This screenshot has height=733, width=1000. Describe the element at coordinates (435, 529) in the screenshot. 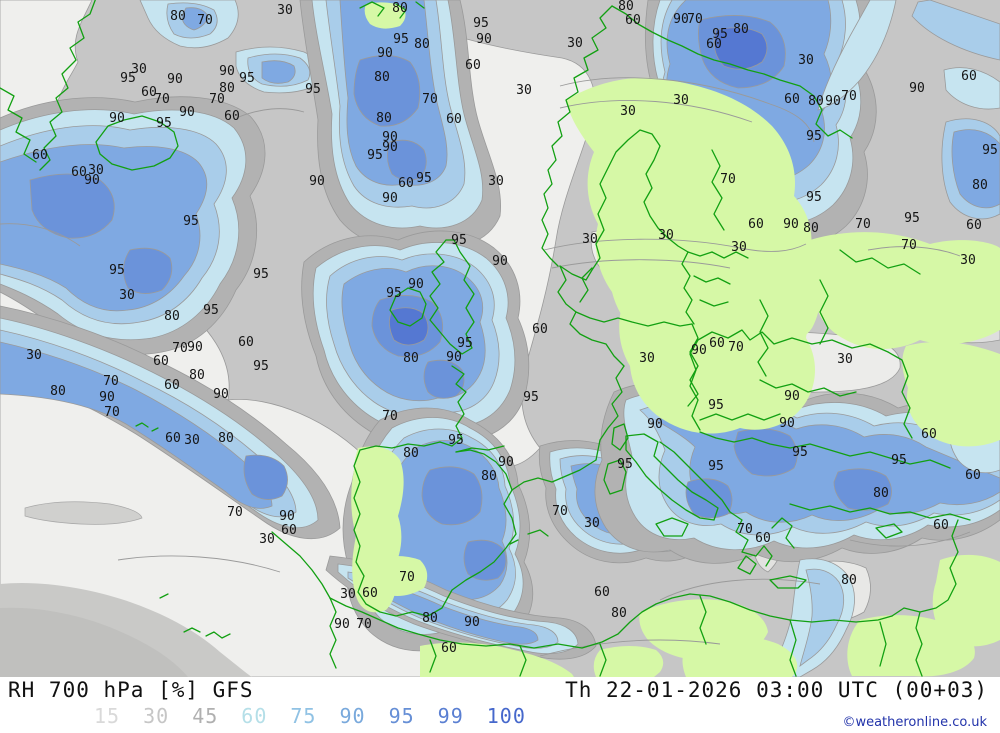

I see `iberia-coast` at that location.